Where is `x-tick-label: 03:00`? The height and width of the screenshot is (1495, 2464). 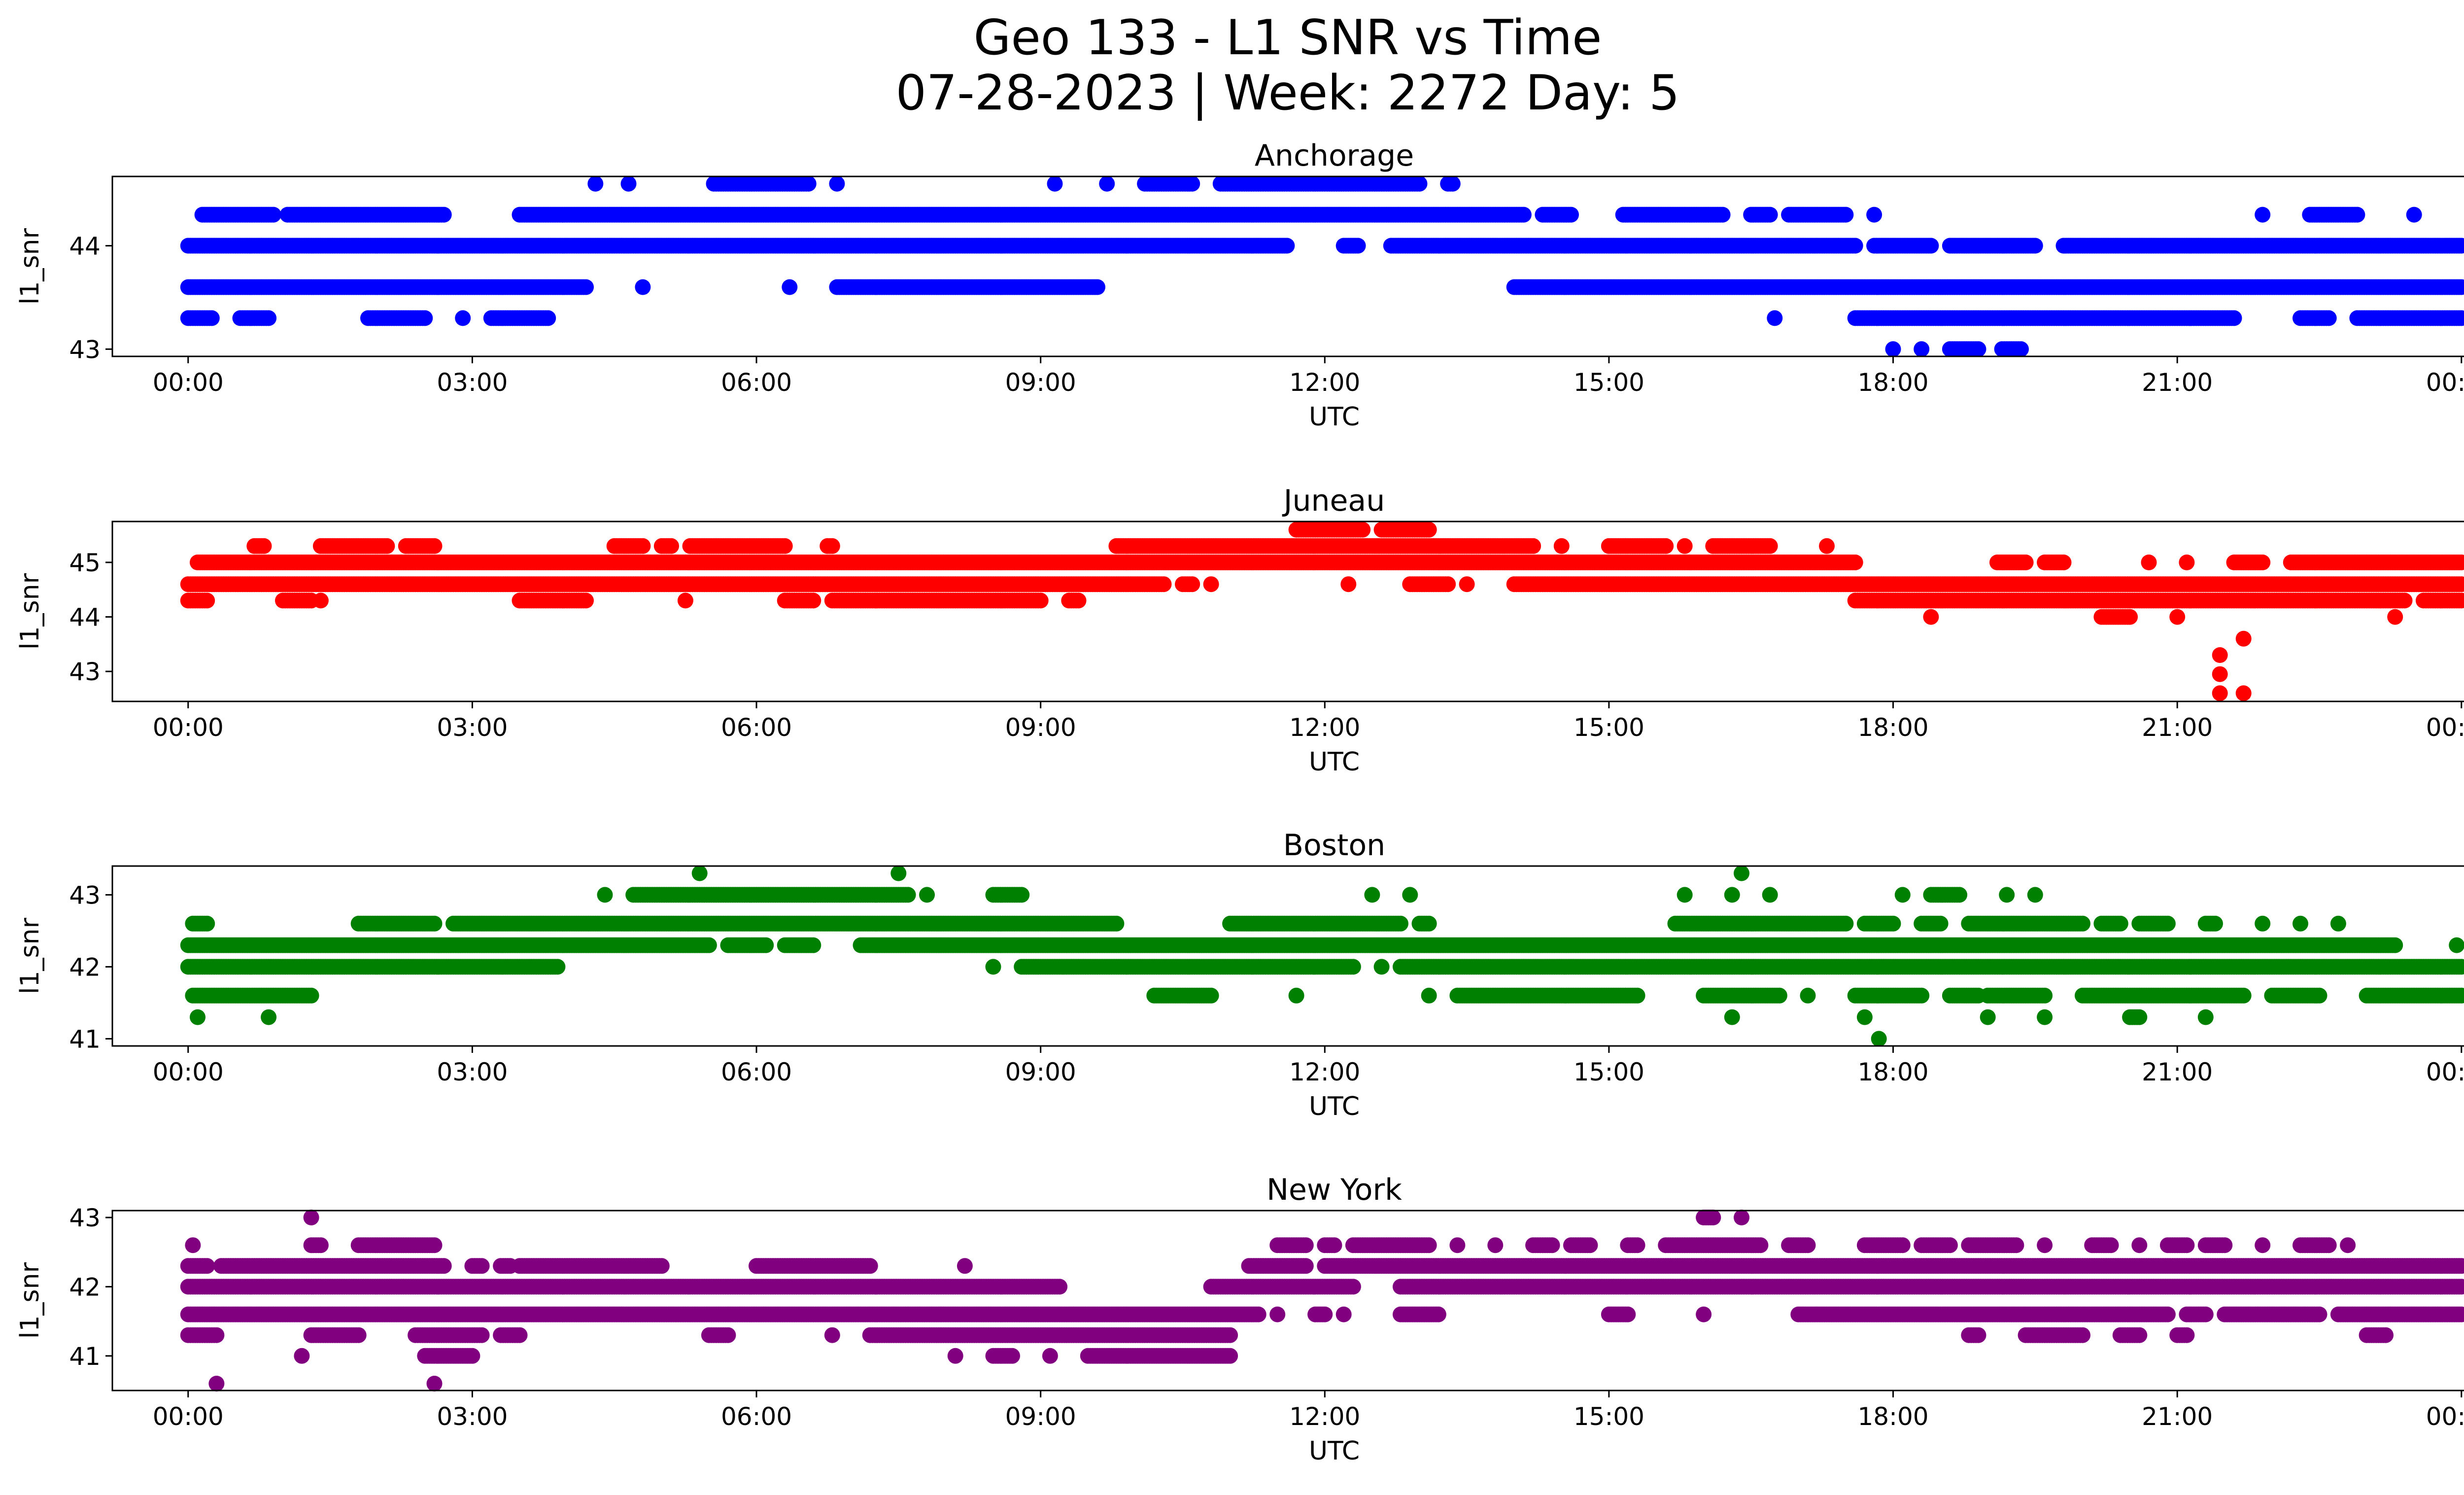 x-tick-label: 03:00 is located at coordinates (472, 382).